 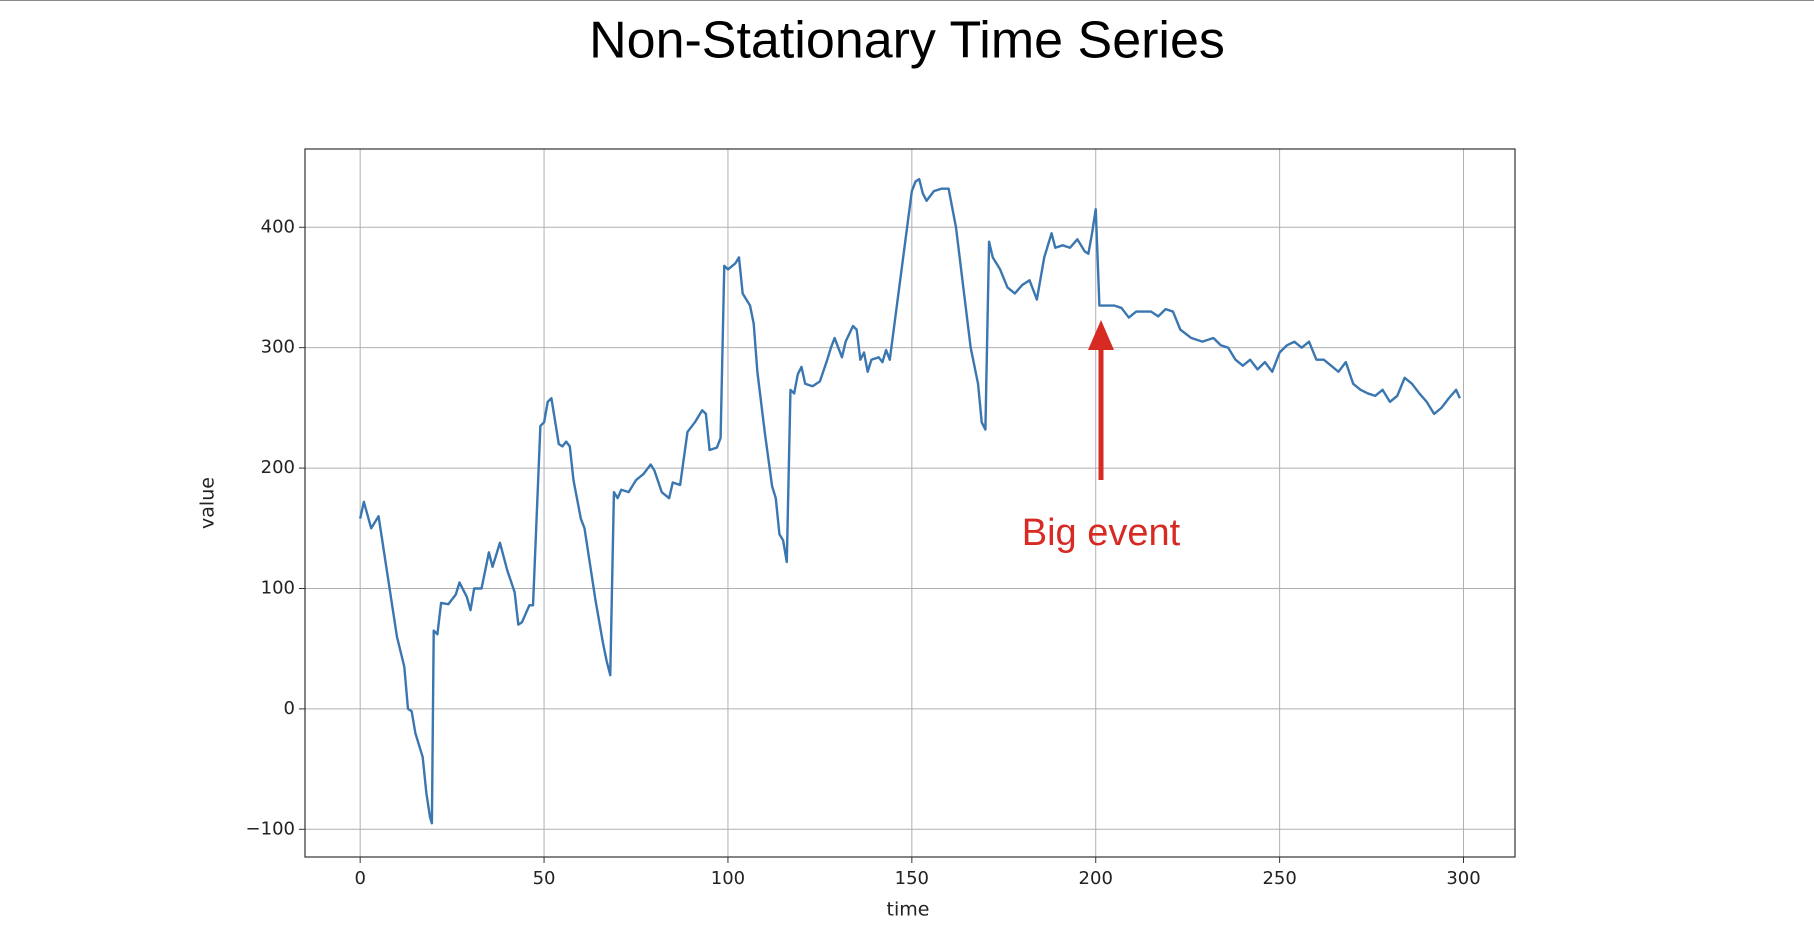 What do you see at coordinates (1279, 878) in the screenshot?
I see `x-tick-label: 250` at bounding box center [1279, 878].